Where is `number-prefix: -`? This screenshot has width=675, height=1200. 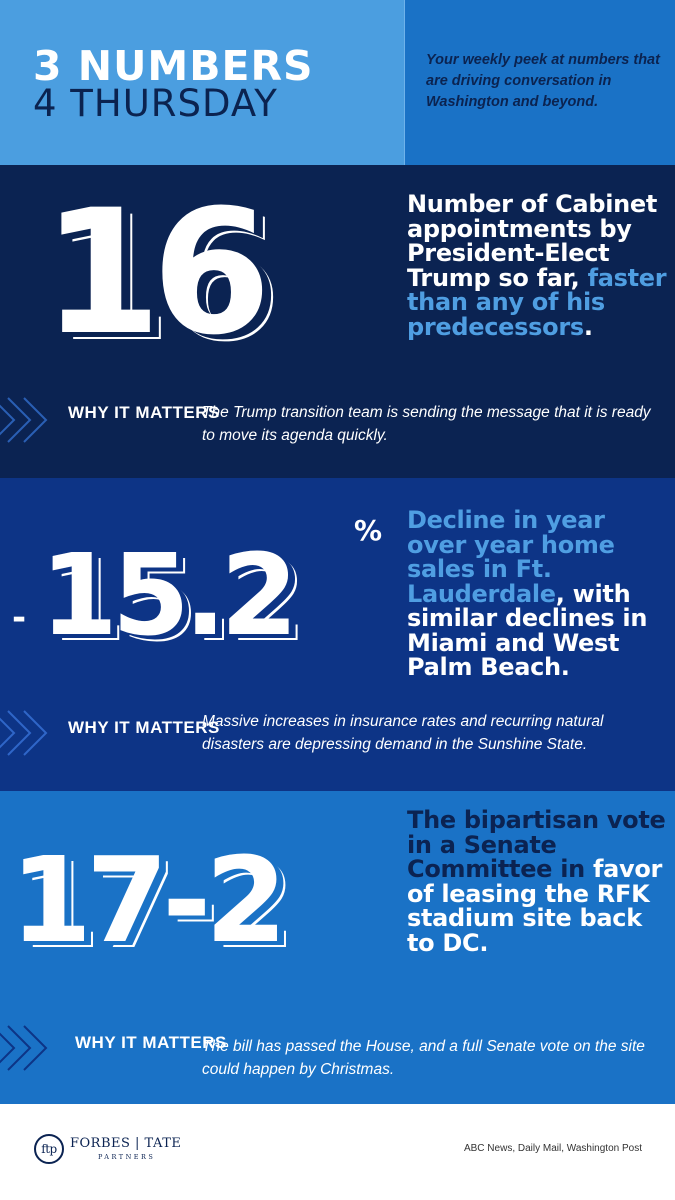
number-prefix: - is located at coordinates (19, 618).